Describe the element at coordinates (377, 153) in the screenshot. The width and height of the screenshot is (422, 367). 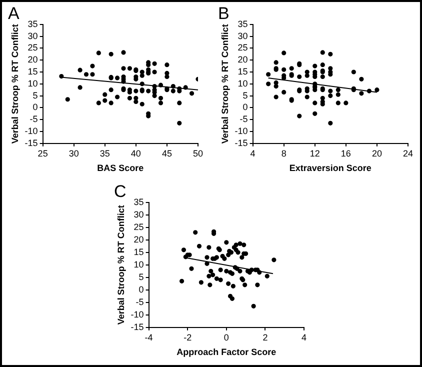
I see `x-tick-label: 20` at that location.